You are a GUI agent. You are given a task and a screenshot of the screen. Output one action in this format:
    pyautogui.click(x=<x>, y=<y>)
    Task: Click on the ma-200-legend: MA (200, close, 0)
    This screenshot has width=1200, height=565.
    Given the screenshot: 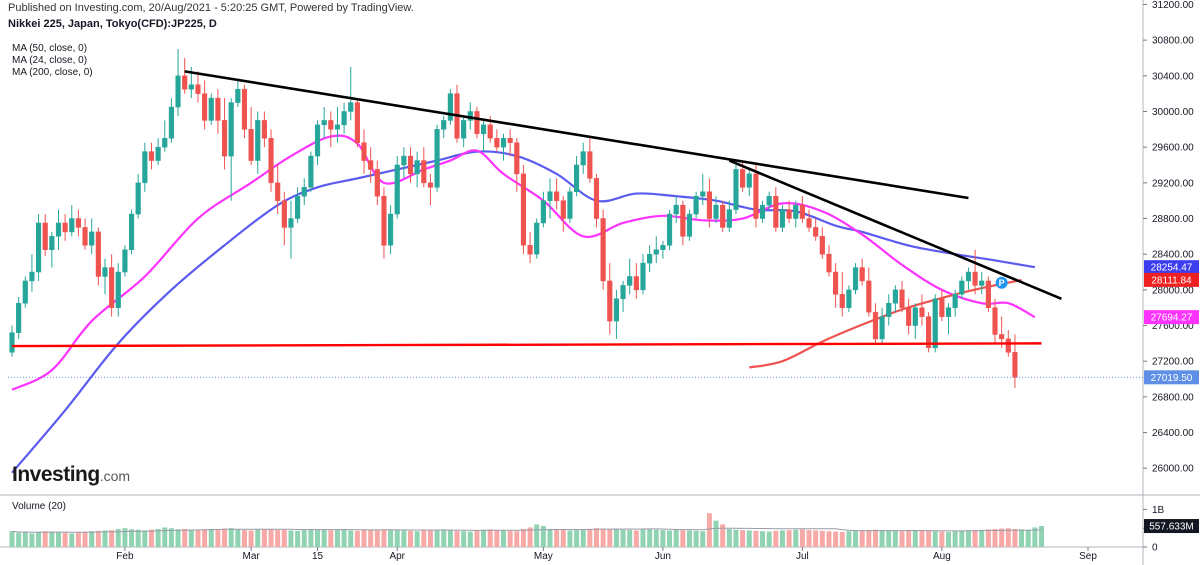 What is the action you would take?
    pyautogui.click(x=52, y=72)
    